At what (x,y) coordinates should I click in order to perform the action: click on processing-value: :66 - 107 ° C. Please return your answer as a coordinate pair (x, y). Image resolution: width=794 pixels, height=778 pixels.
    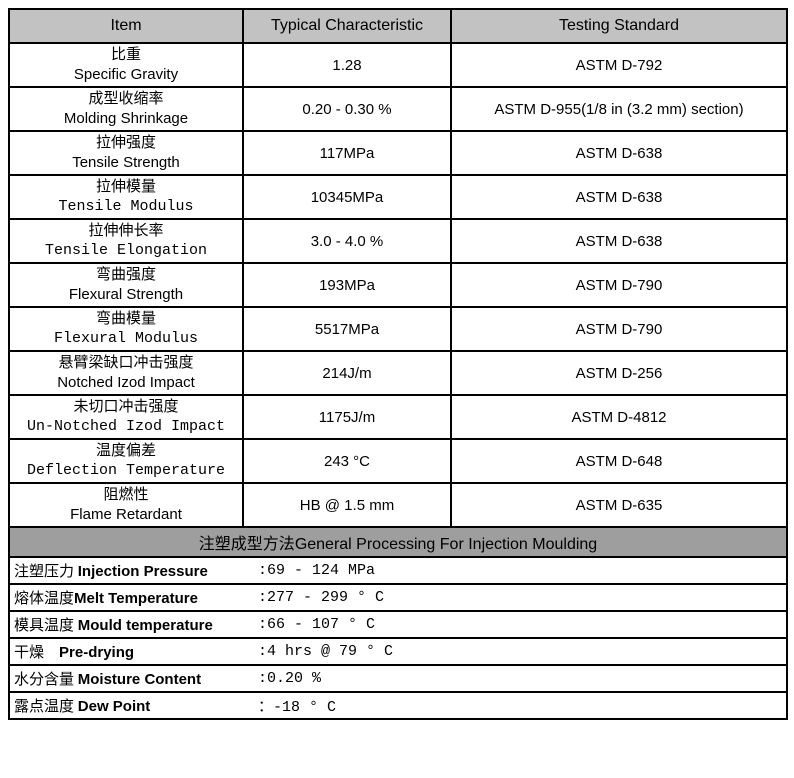
    Looking at the image, I should click on (317, 624).